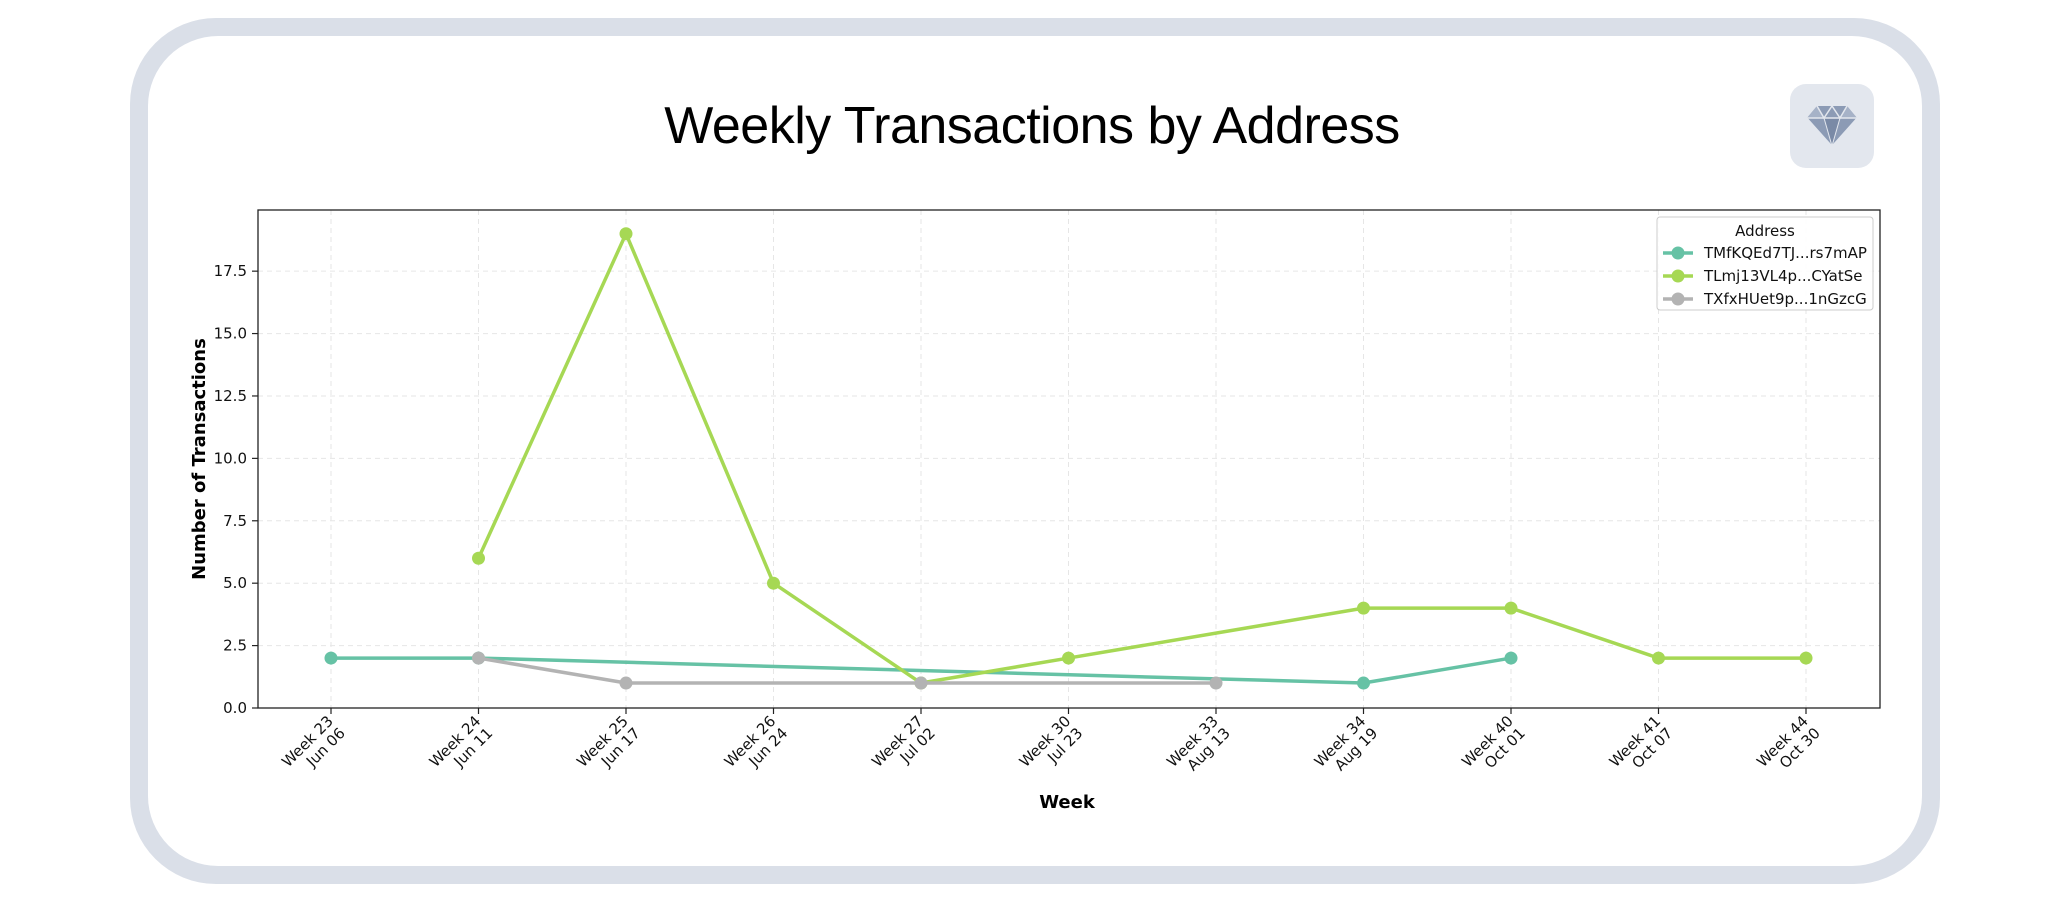 The image size is (2064, 900). What do you see at coordinates (1788, 747) in the screenshot?
I see `x-tick-label: Week 44Oct 30` at bounding box center [1788, 747].